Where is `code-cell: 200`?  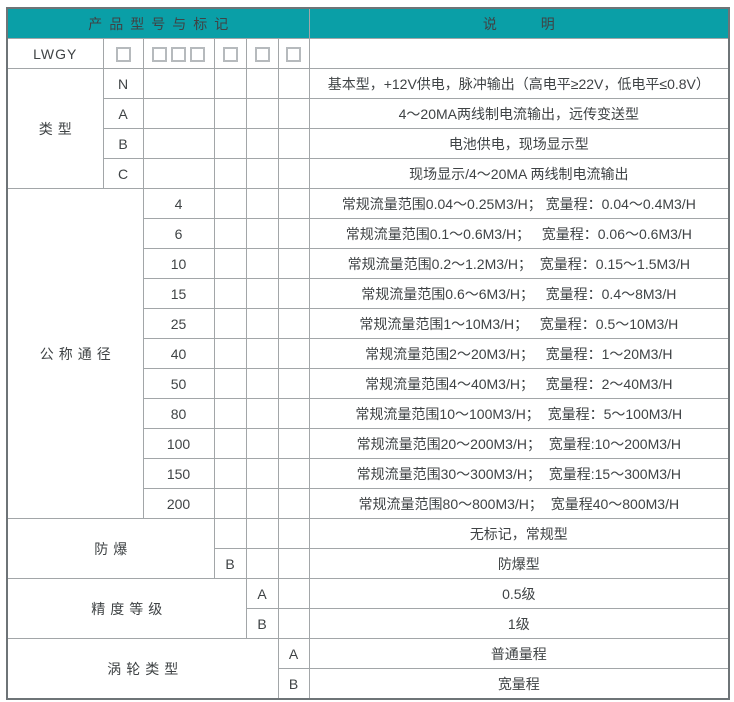
code-cell: 200 is located at coordinates (178, 503).